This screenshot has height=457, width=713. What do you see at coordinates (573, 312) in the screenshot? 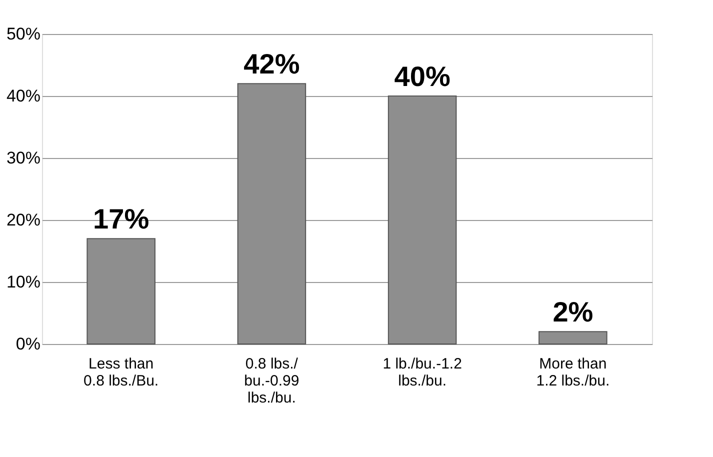
I see `data-label: 2%` at bounding box center [573, 312].